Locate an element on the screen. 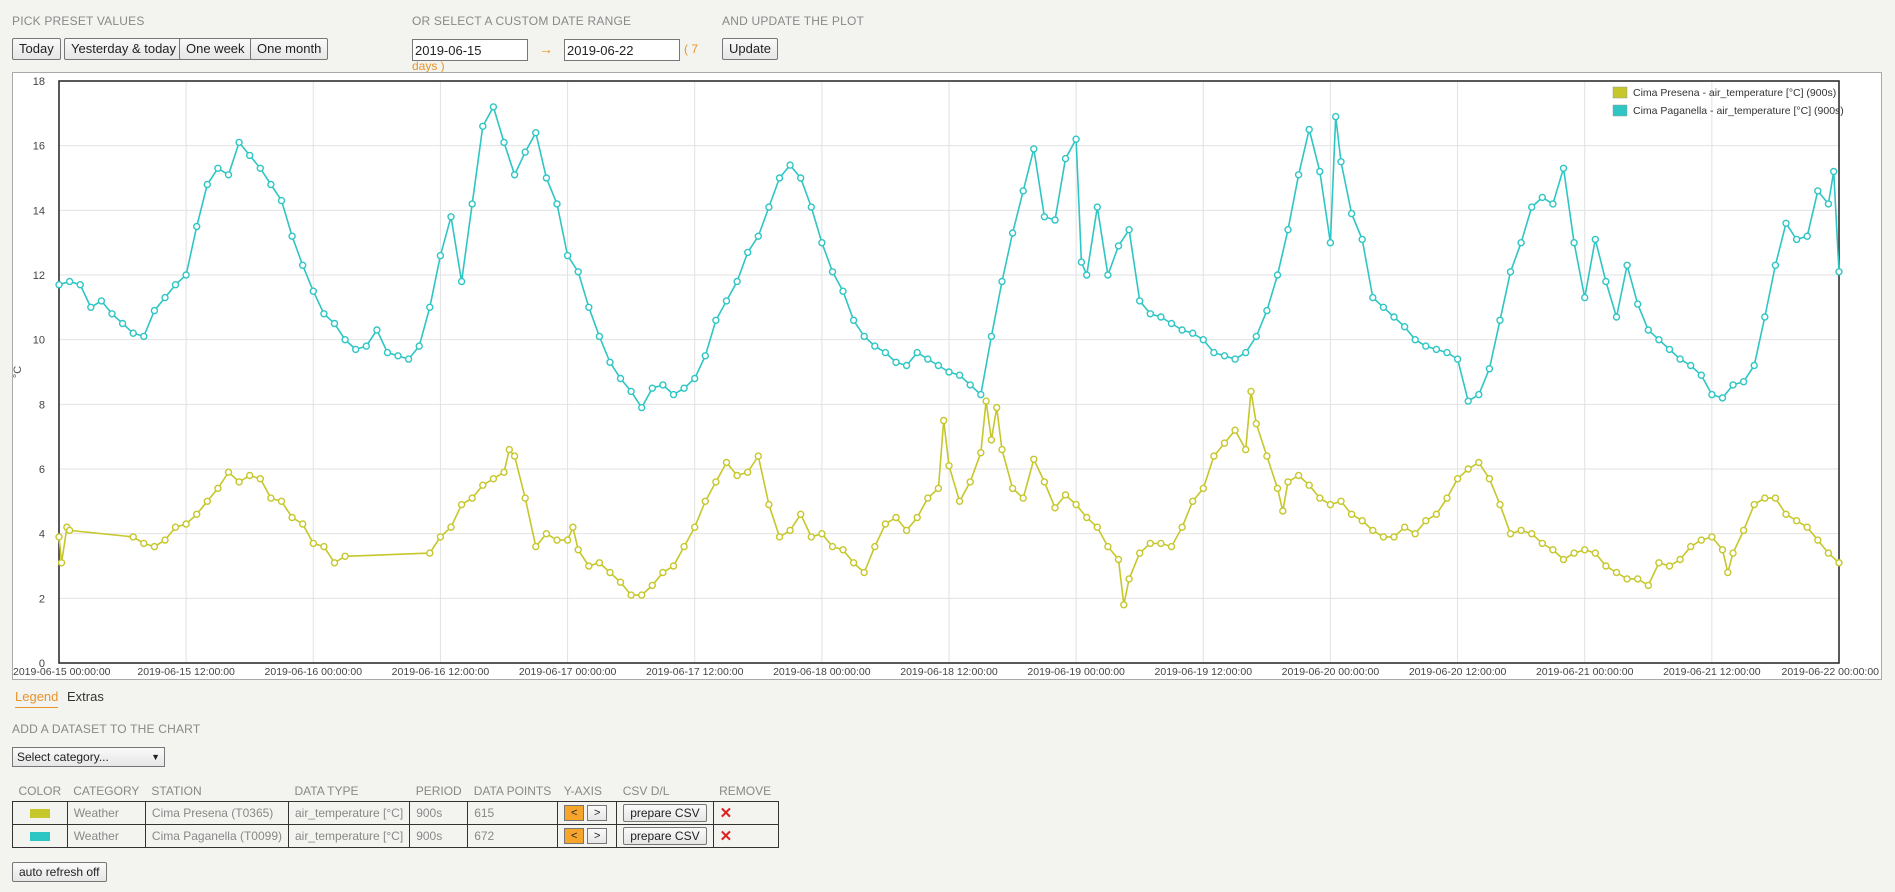  update-button: Update is located at coordinates (750, 49).